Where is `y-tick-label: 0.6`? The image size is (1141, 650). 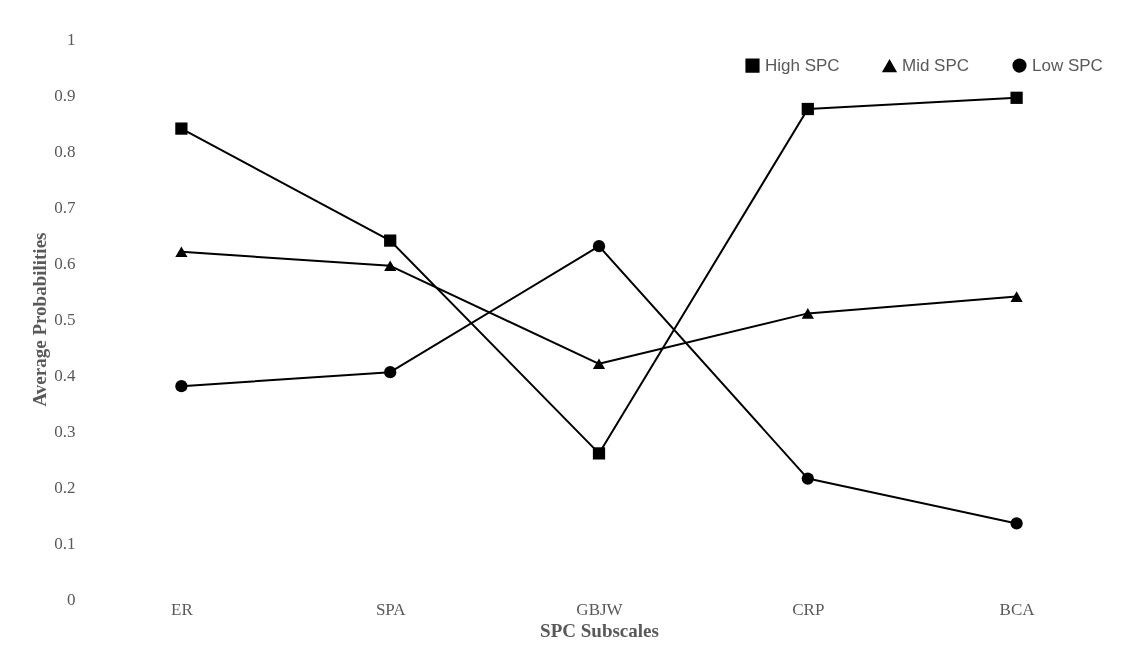
y-tick-label: 0.6 is located at coordinates (65, 263).